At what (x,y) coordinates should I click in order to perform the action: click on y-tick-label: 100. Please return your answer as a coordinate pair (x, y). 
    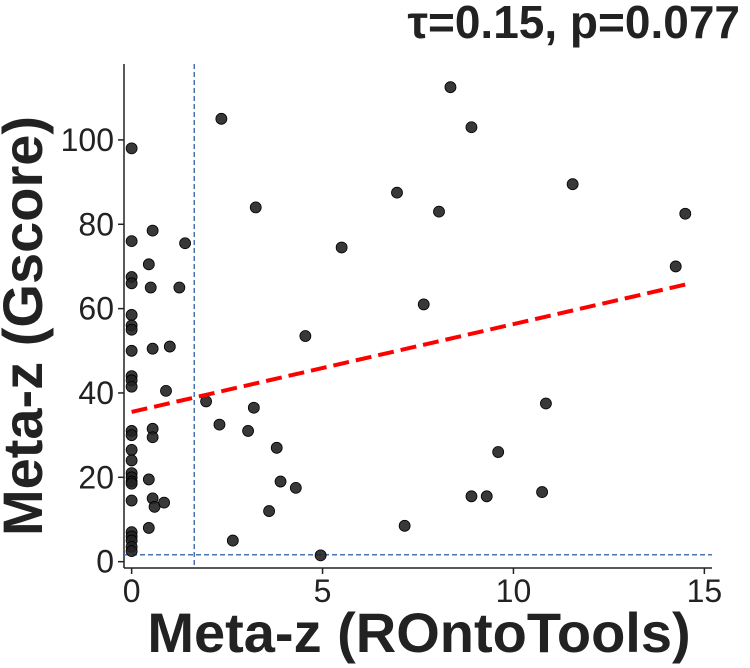
    Looking at the image, I should click on (87, 140).